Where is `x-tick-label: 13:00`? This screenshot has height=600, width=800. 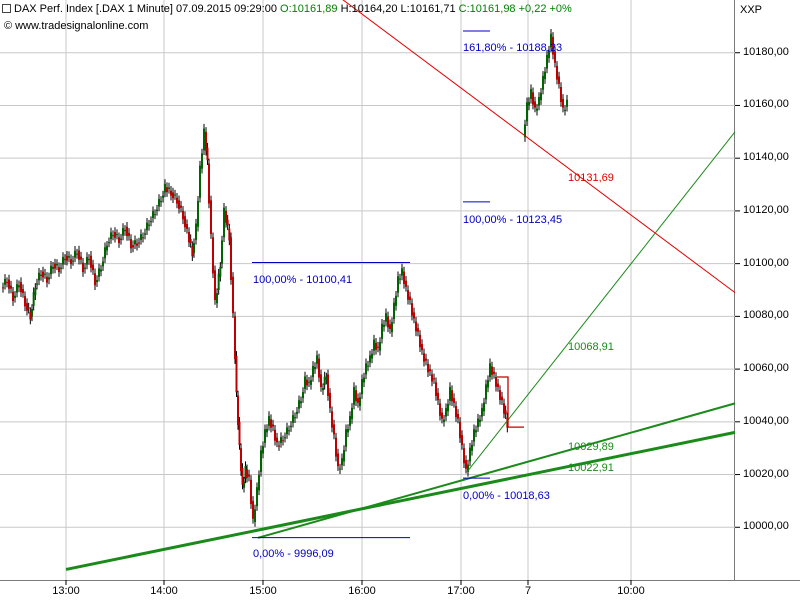
x-tick-label: 13:00 is located at coordinates (66, 591).